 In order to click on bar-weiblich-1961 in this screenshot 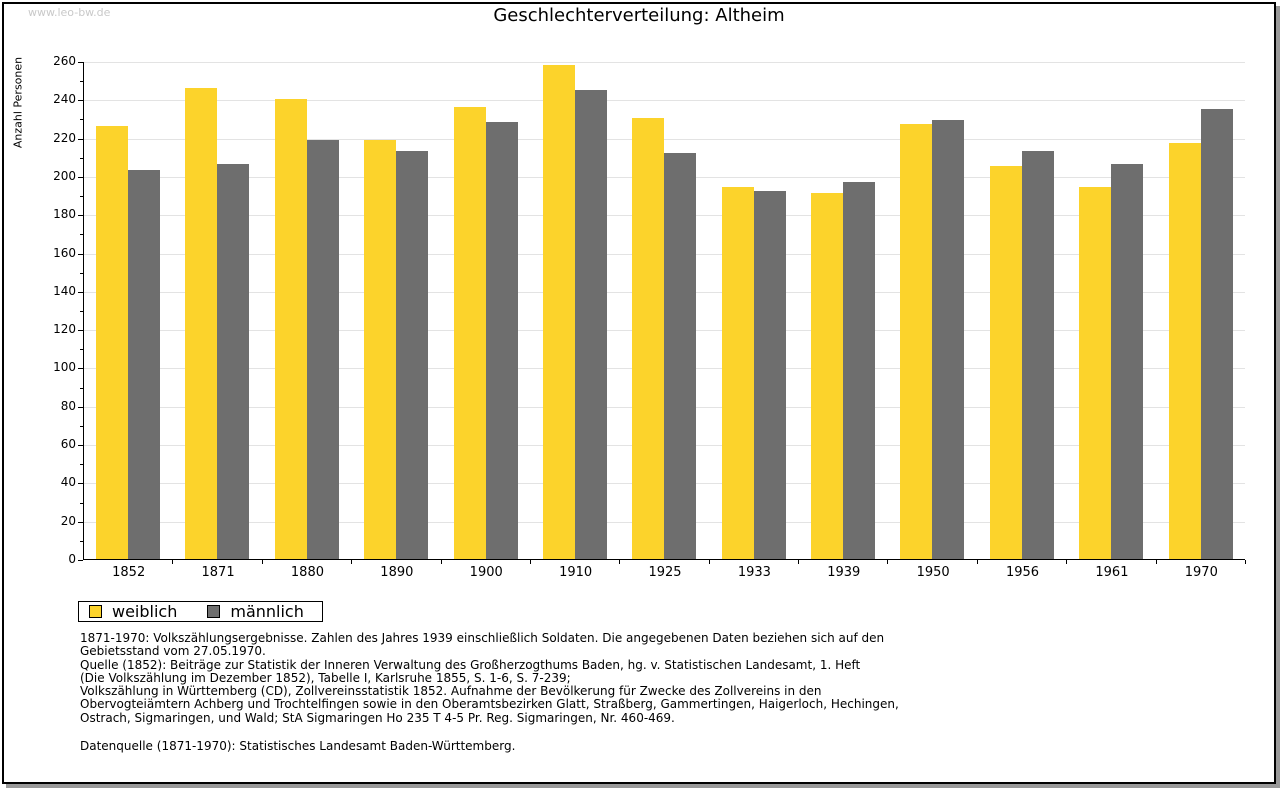, I will do `click(1095, 373)`.